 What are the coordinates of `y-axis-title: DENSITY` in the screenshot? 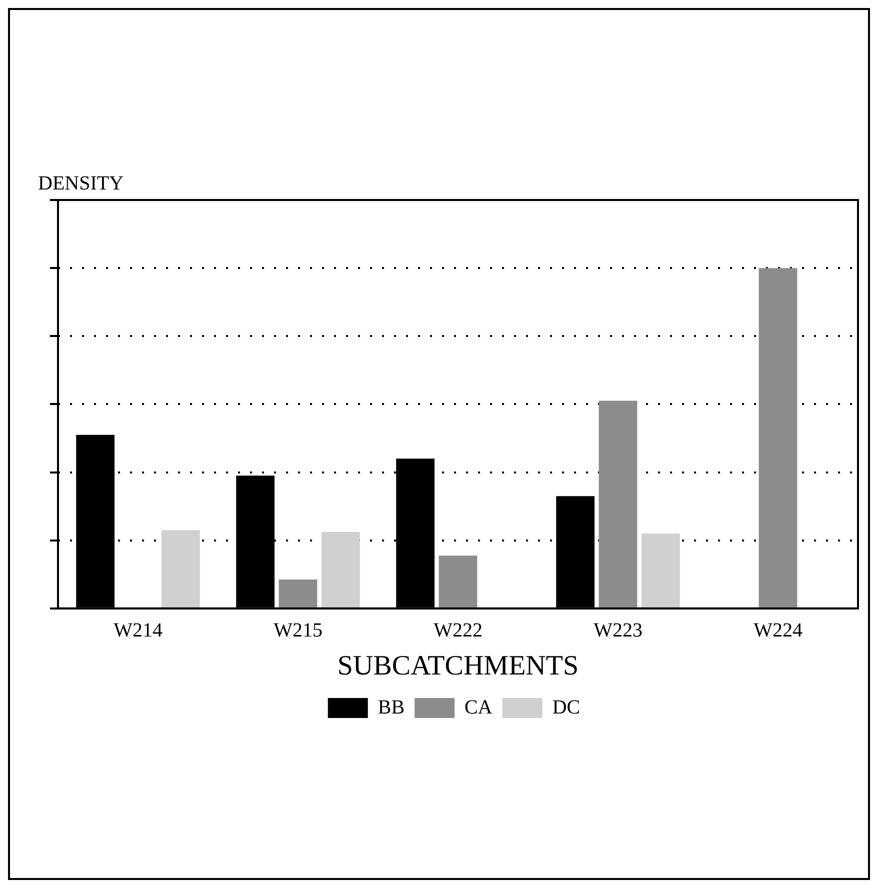 It's located at (81, 183).